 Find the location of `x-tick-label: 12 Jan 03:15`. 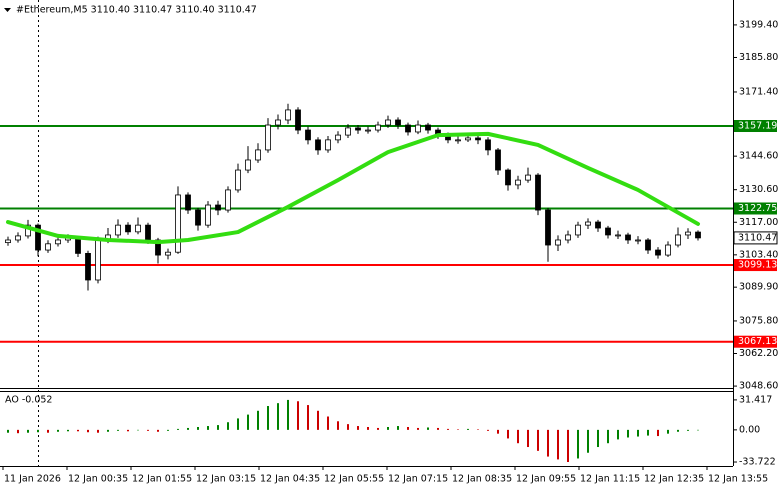

x-tick-label: 12 Jan 03:15 is located at coordinates (226, 479).